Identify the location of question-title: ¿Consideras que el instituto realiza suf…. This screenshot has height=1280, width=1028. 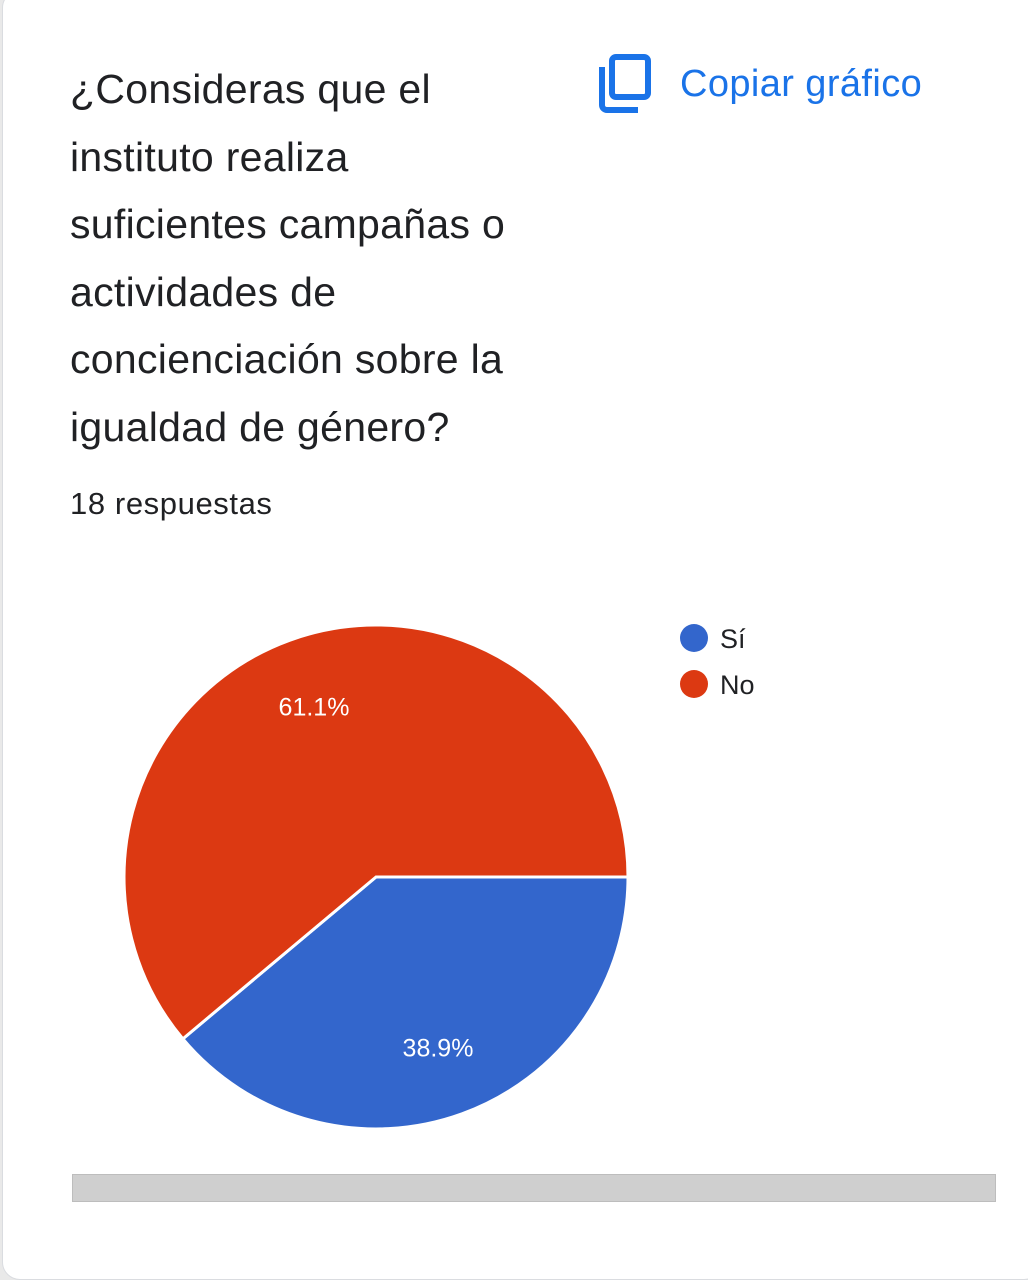
(288, 258).